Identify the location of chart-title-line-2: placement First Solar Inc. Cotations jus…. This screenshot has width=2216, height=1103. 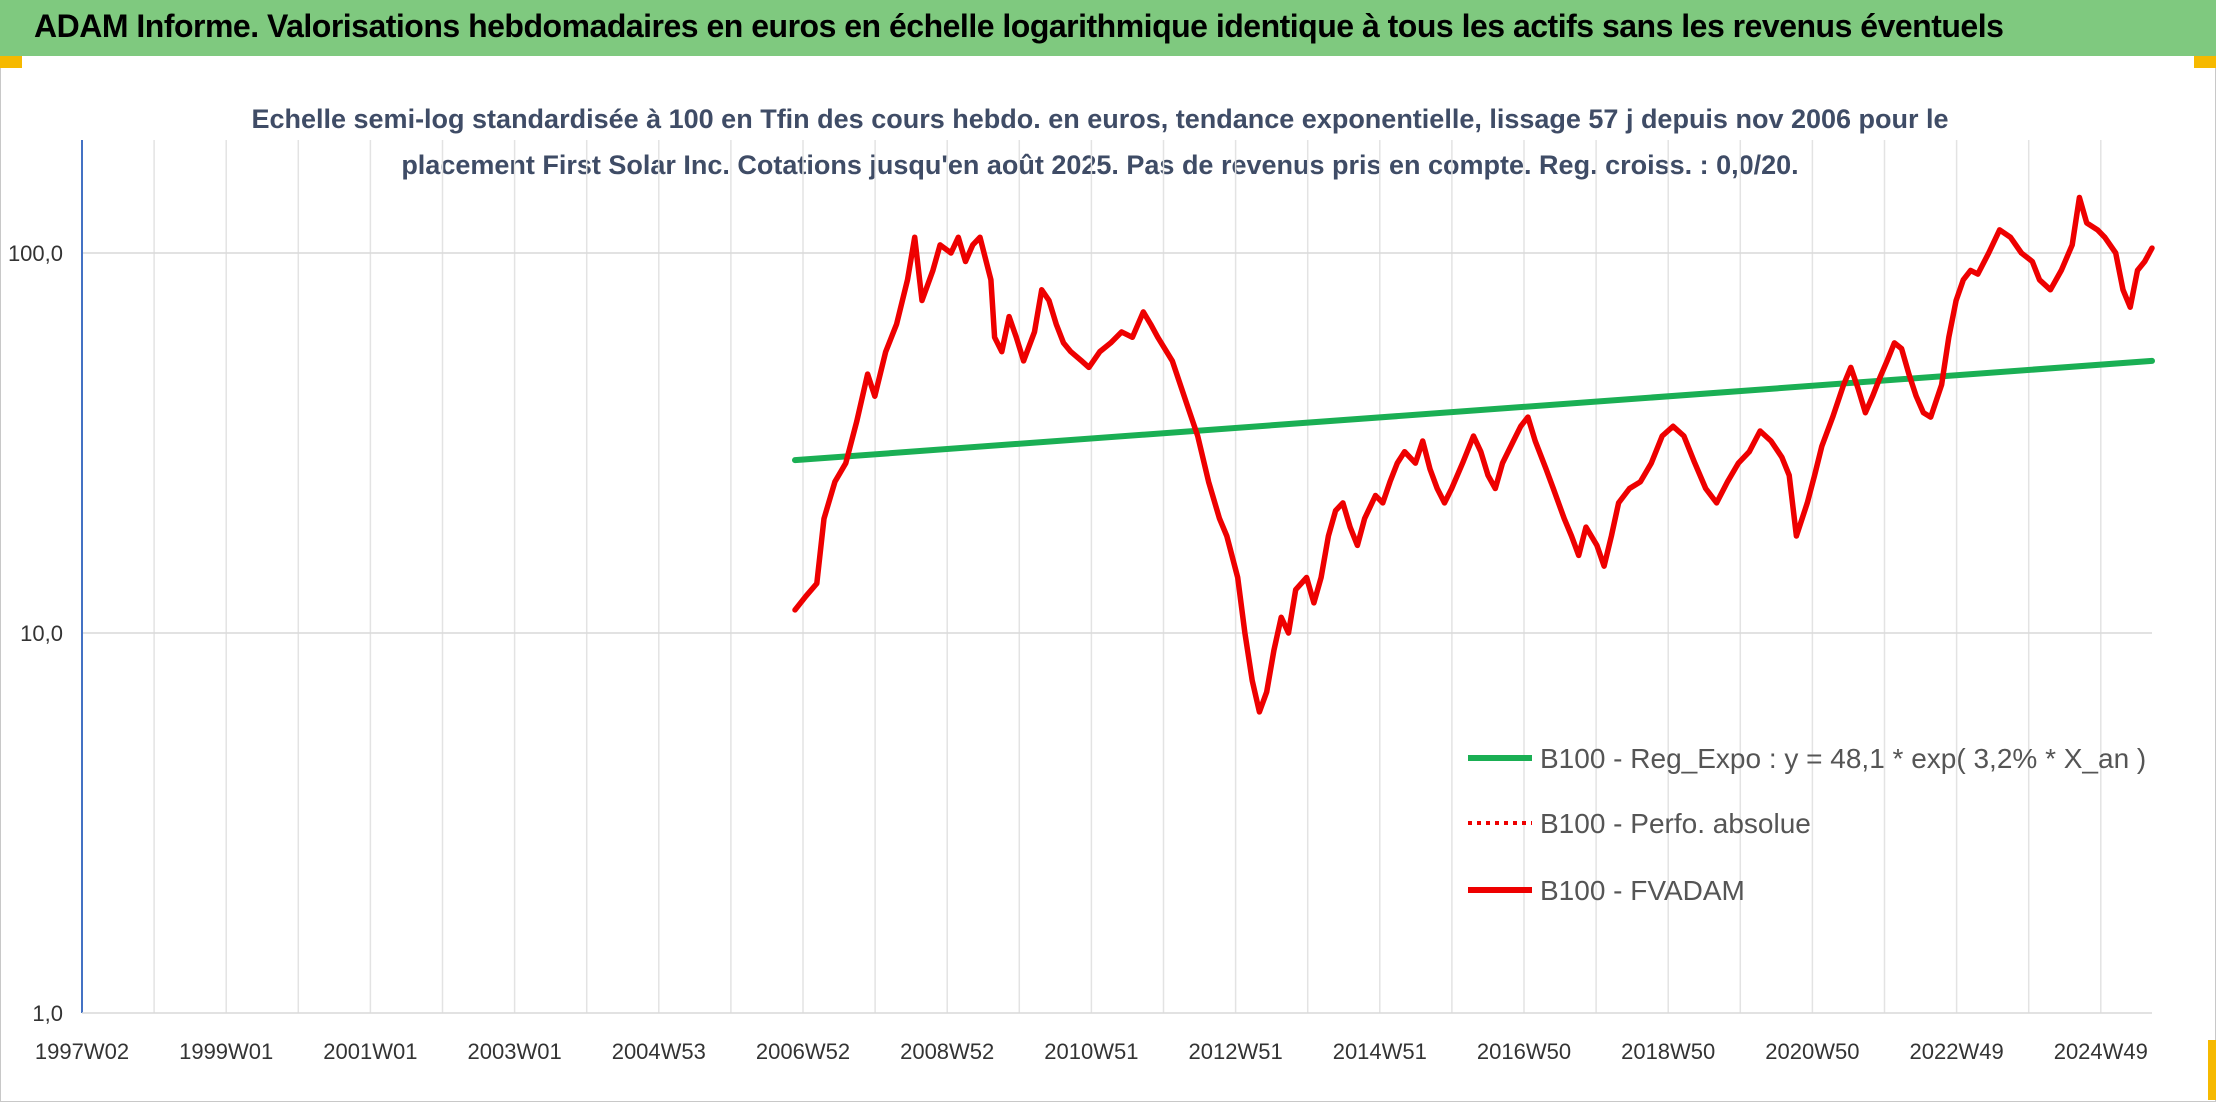
(1100, 165).